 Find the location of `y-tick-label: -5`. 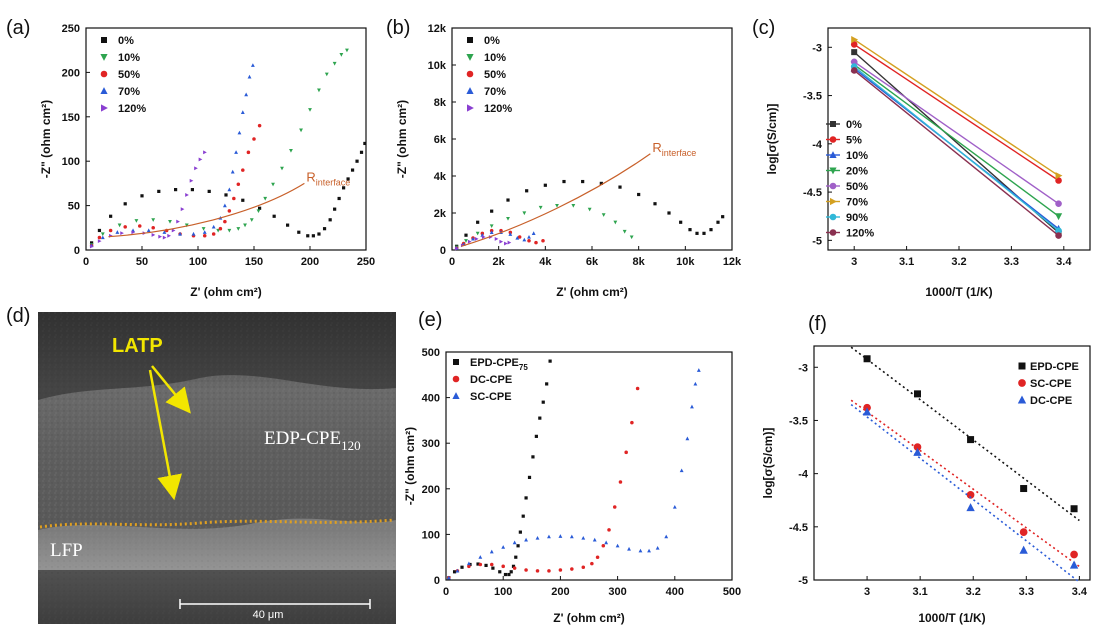

y-tick-label: -5 is located at coordinates (817, 241).